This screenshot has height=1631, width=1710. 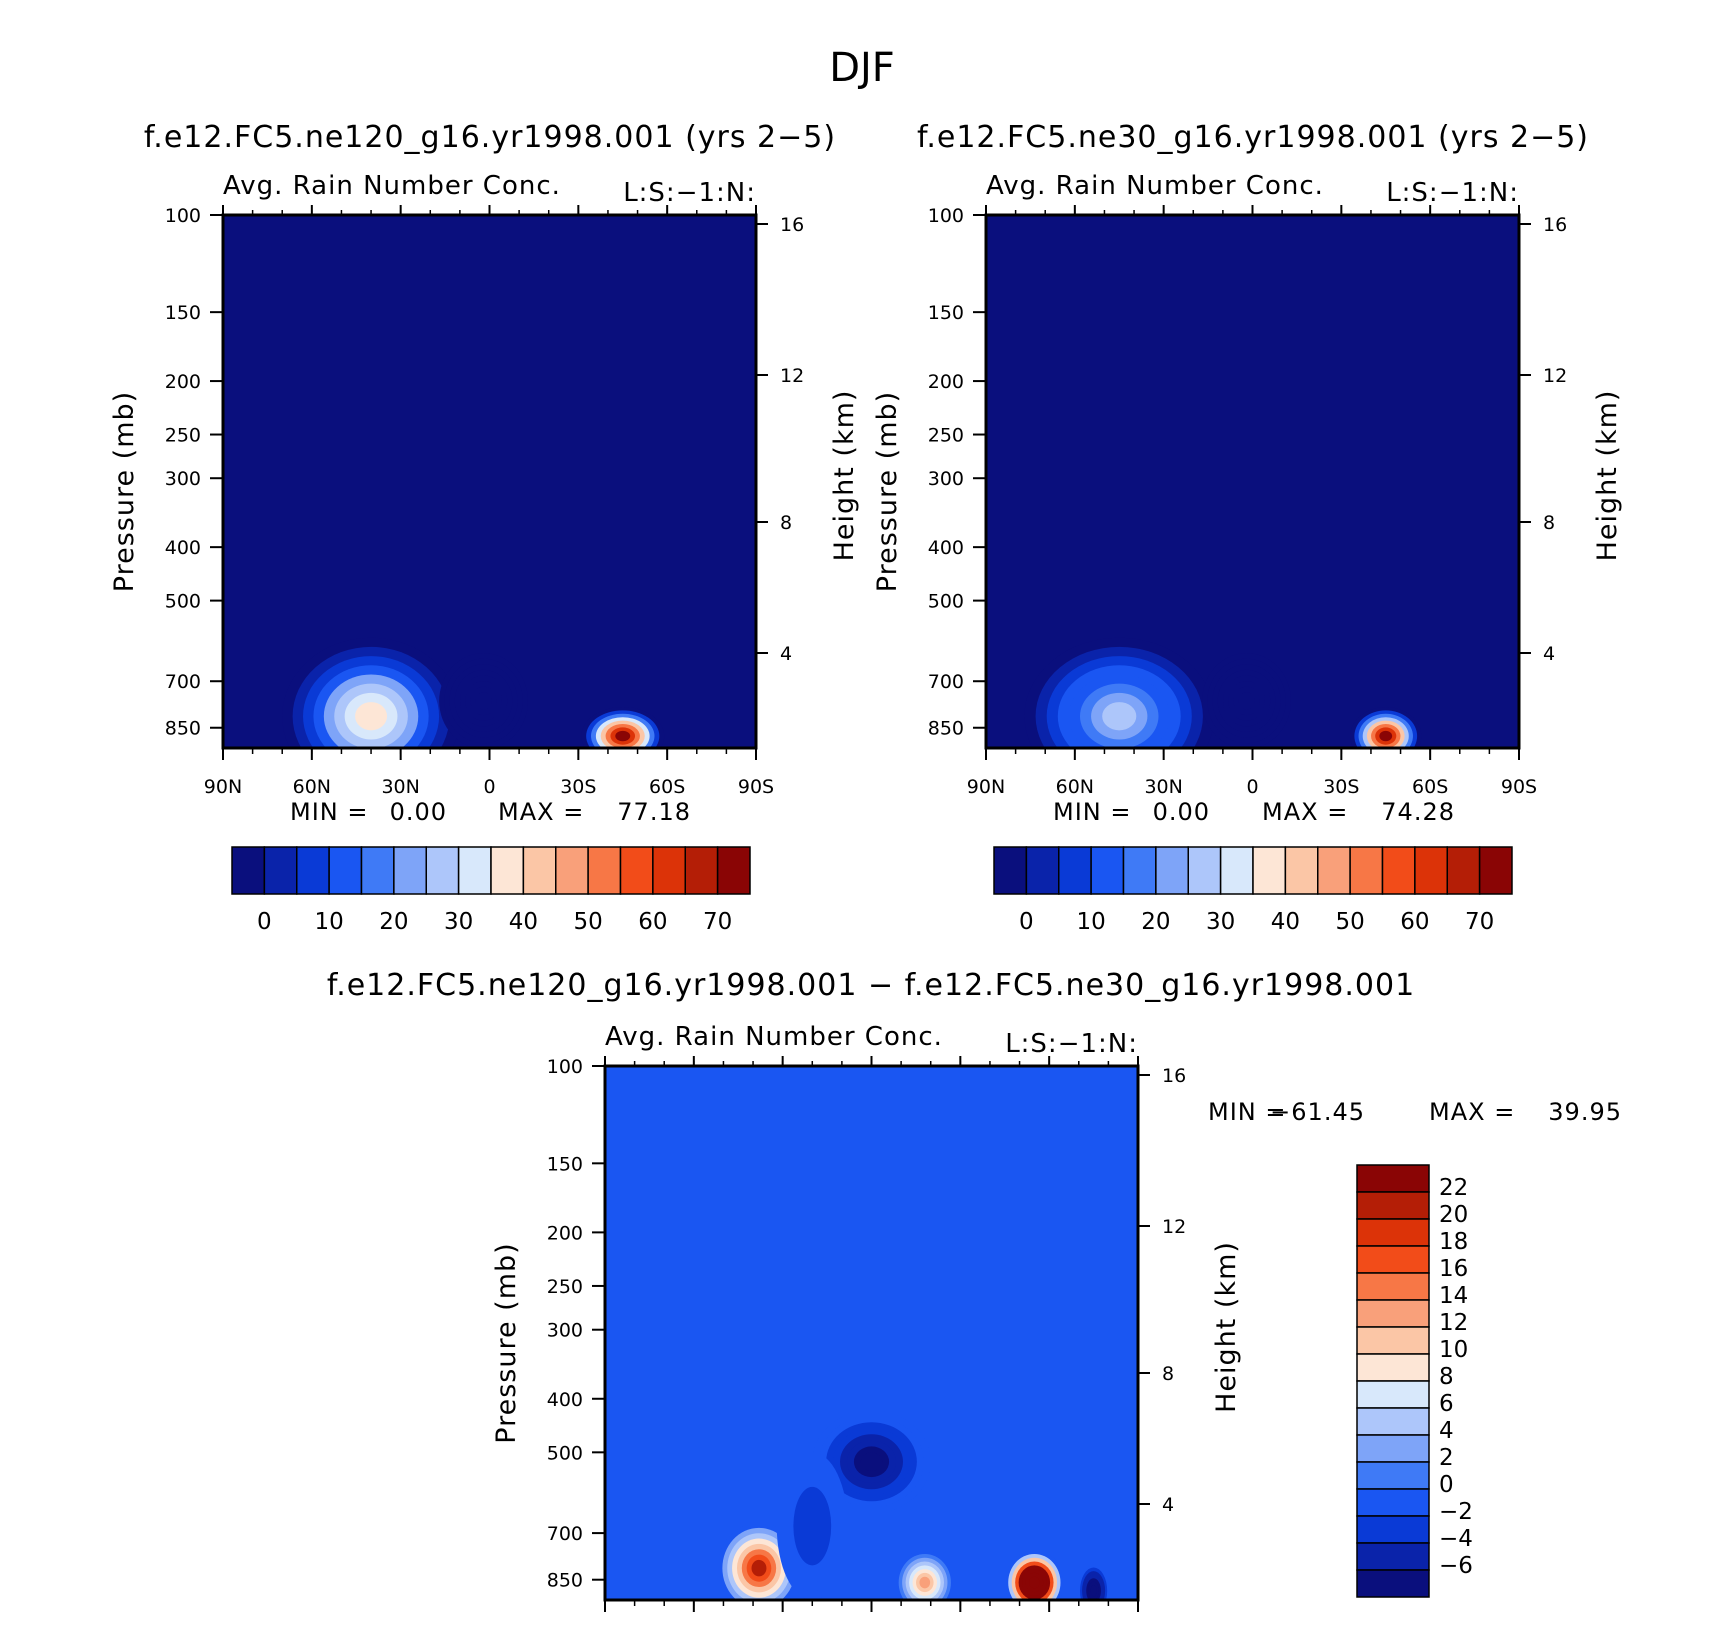 What do you see at coordinates (1456, 1512) in the screenshot?
I see `colorbar-tick-label: −2` at bounding box center [1456, 1512].